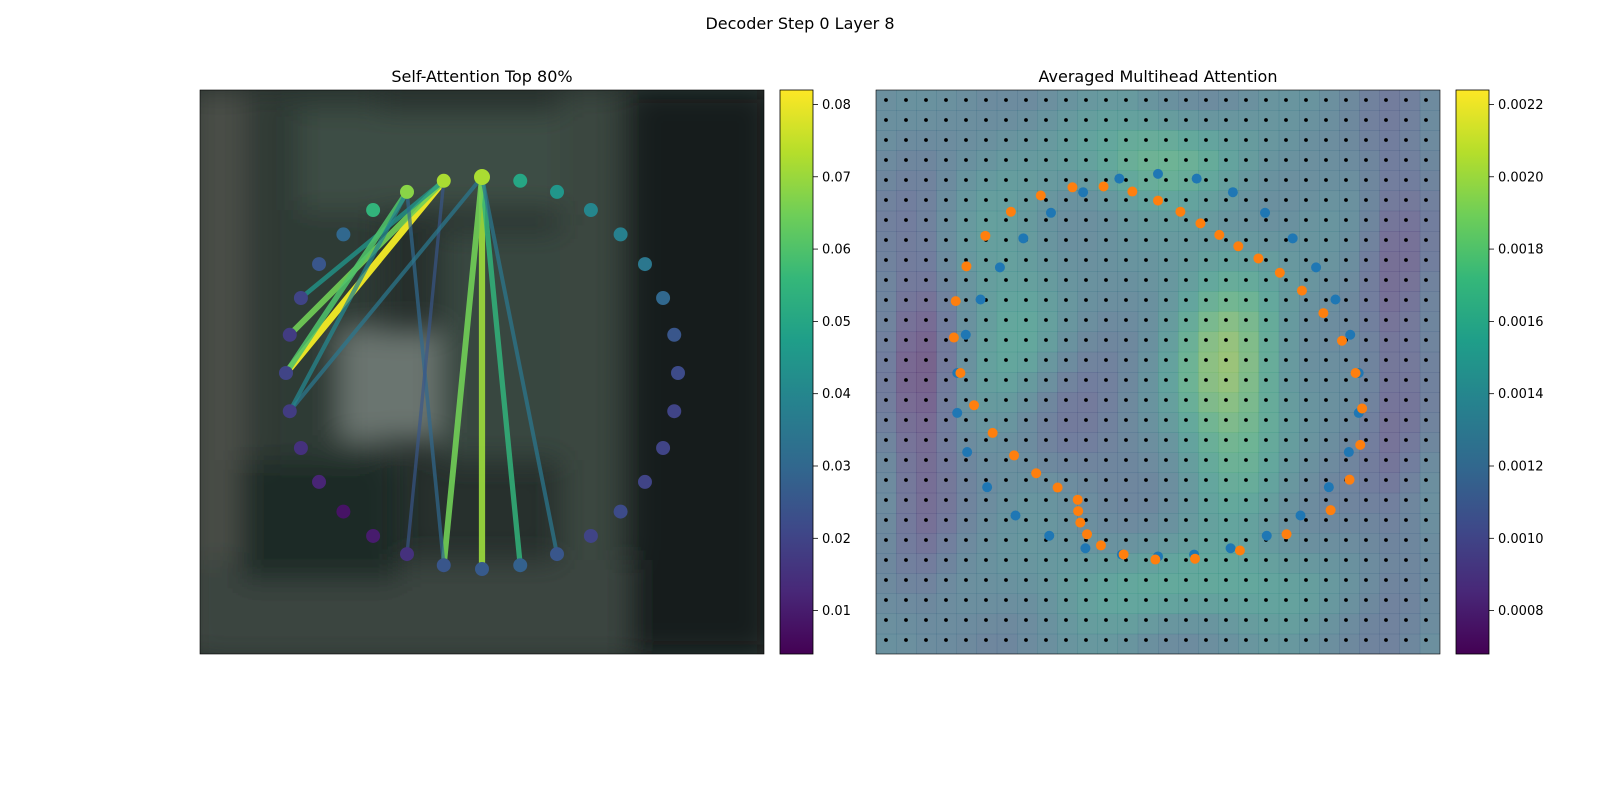 This screenshot has height=800, width=1600. I want to click on right-panel-title: Averaged Multihead Attention, so click(1158, 76).